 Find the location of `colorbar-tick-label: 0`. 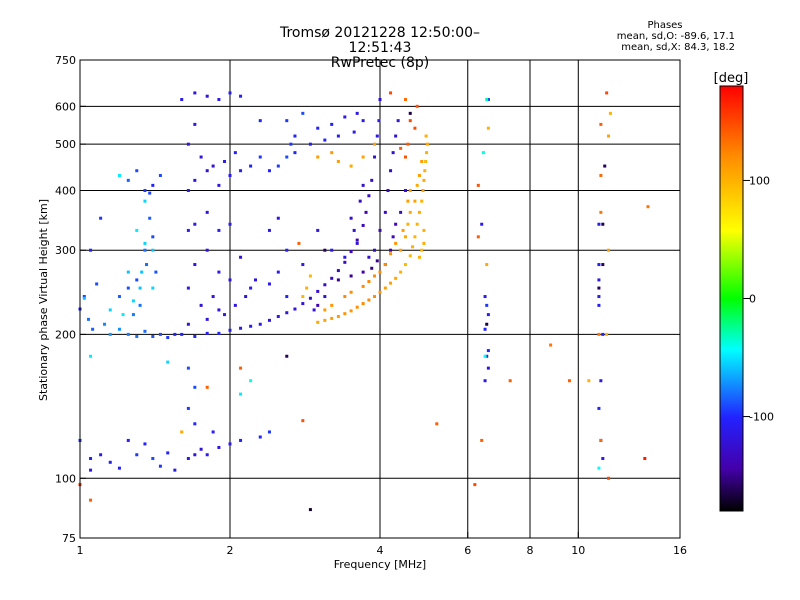

colorbar-tick-label: 0 is located at coordinates (752, 299).